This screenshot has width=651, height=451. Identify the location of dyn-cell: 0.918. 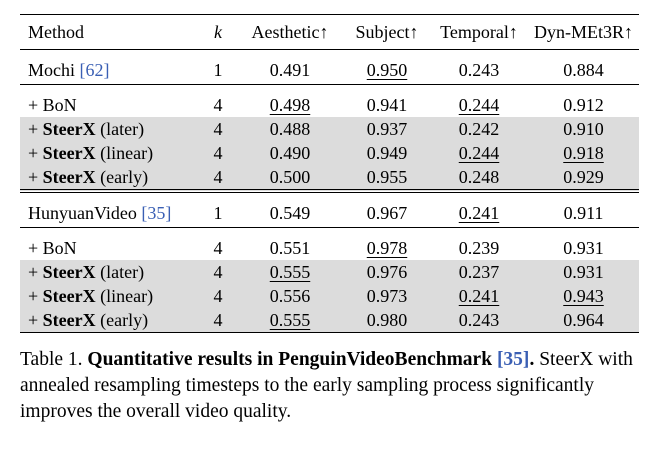
(583, 153).